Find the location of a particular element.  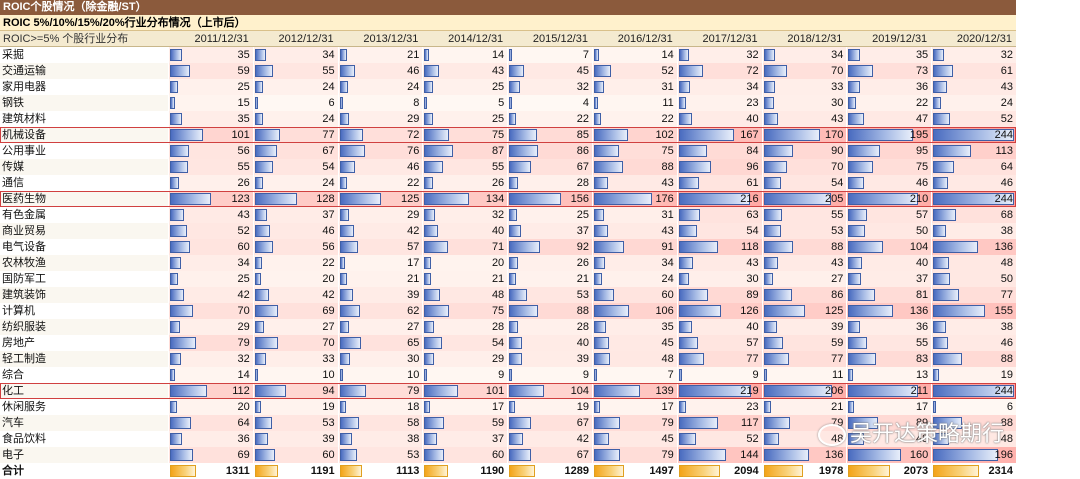

value-cell: 54 is located at coordinates (719, 231).